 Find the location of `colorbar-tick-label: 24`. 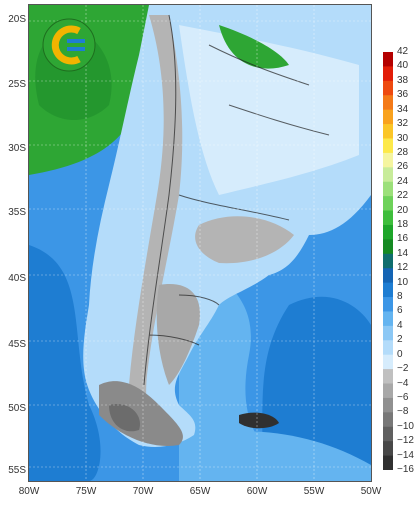

colorbar-tick-label: 24 is located at coordinates (403, 181).